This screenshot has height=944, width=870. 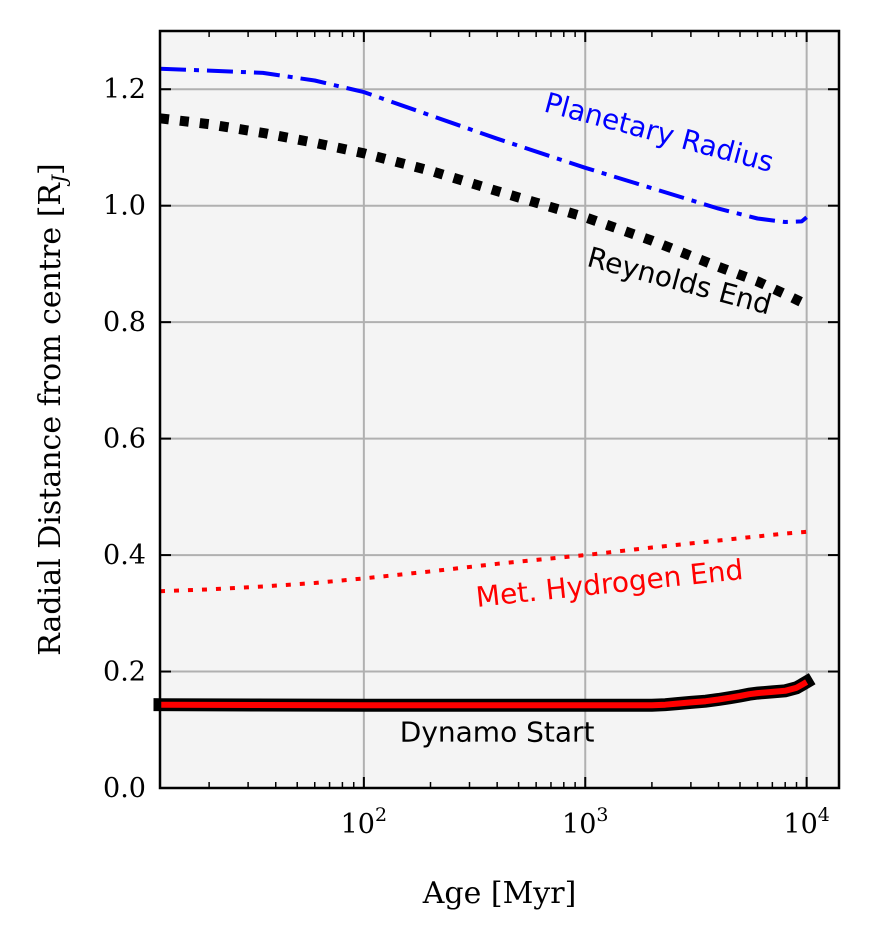 What do you see at coordinates (806, 822) in the screenshot?
I see `x-tick-label: 10⁴` at bounding box center [806, 822].